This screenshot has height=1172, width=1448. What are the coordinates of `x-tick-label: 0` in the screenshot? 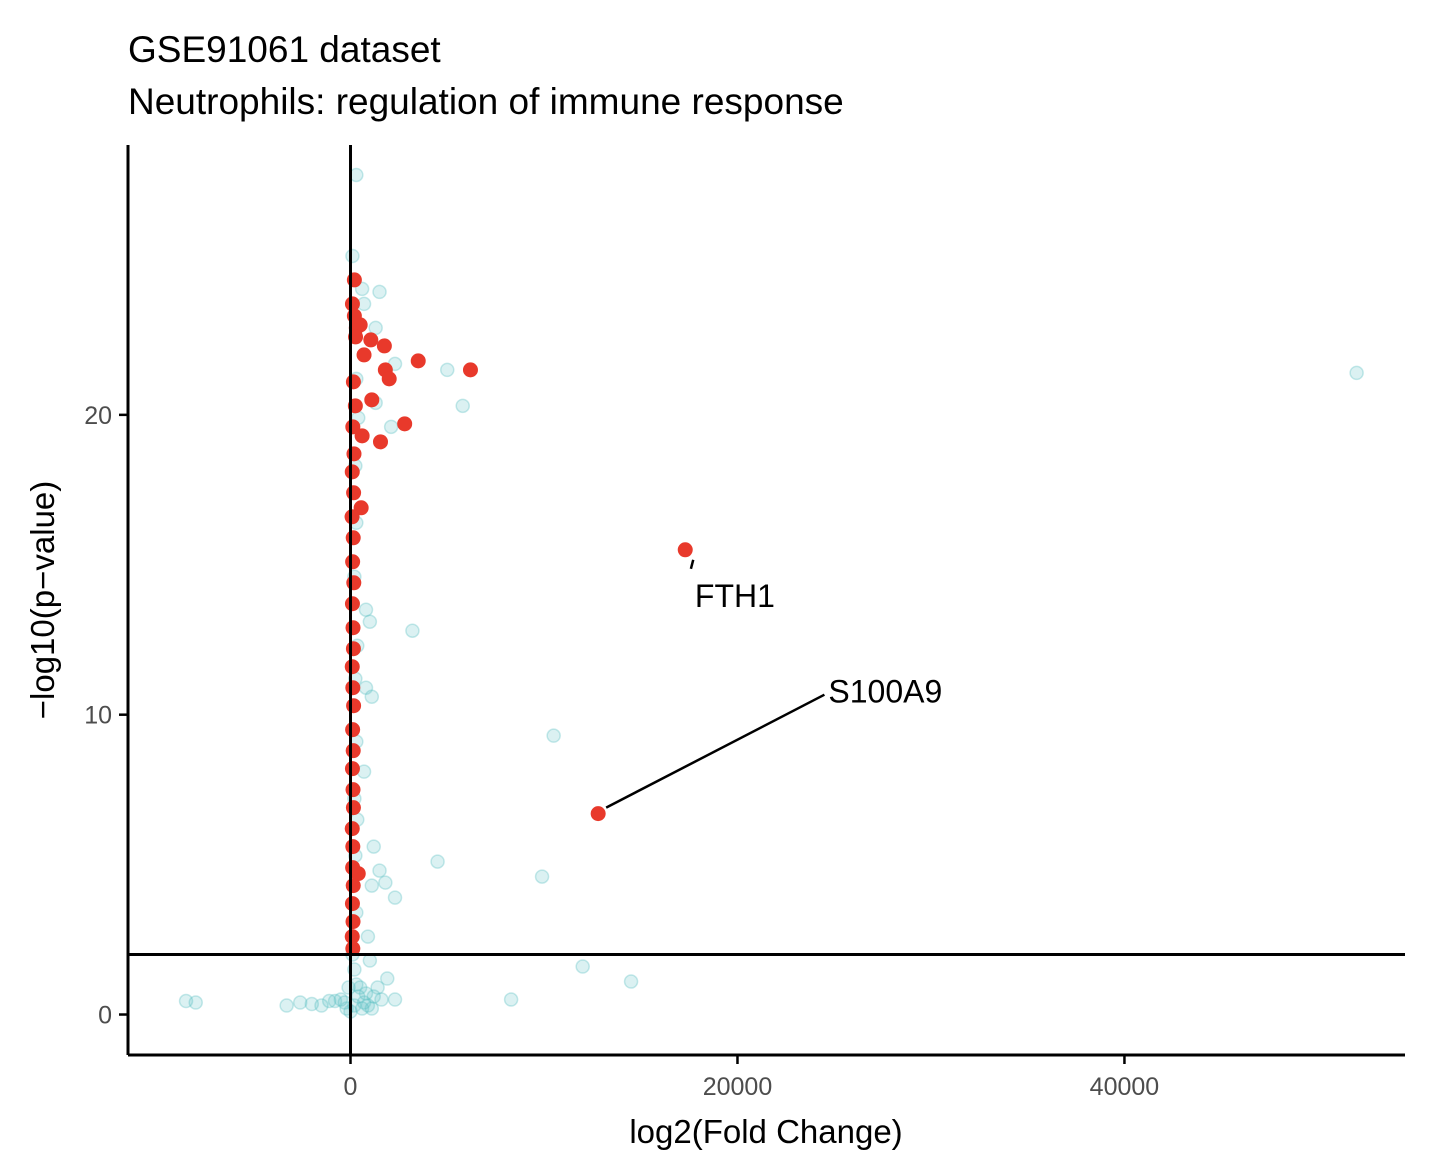 It's located at (351, 1087).